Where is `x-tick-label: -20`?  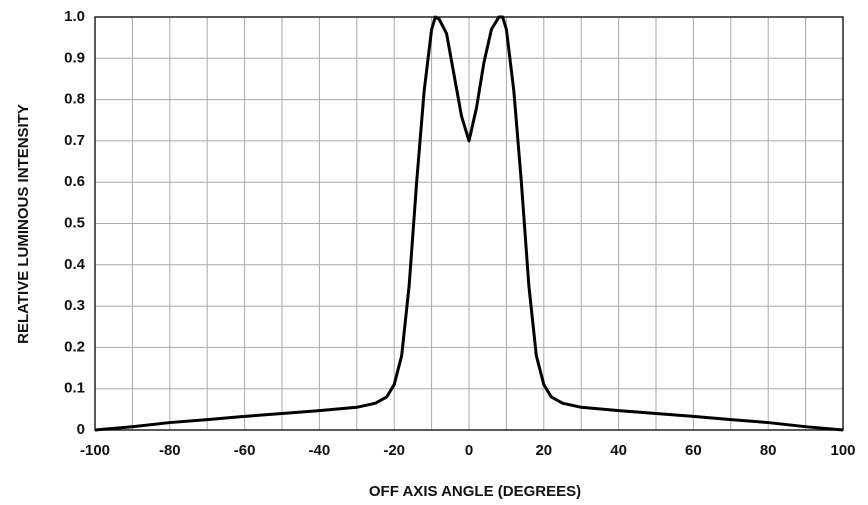 x-tick-label: -20 is located at coordinates (394, 450).